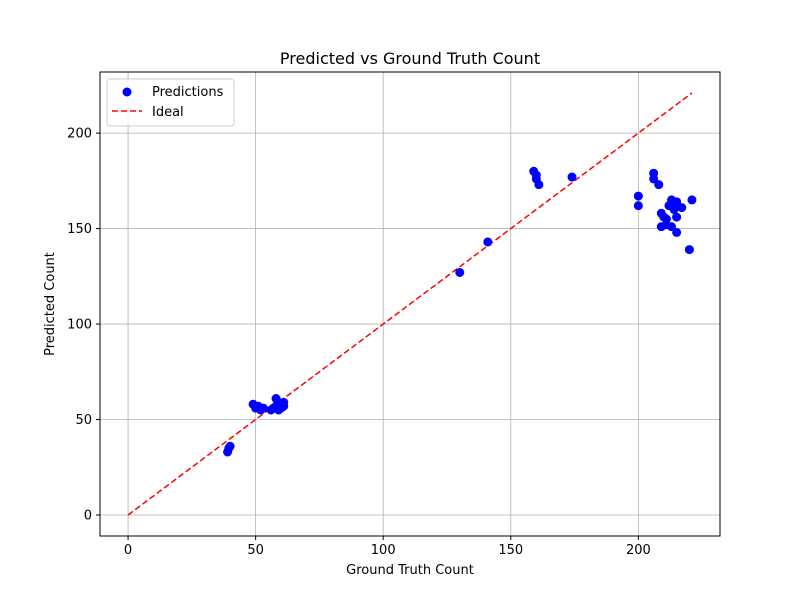 This screenshot has width=800, height=604. Describe the element at coordinates (638, 550) in the screenshot. I see `x-tick-label: 200` at that location.